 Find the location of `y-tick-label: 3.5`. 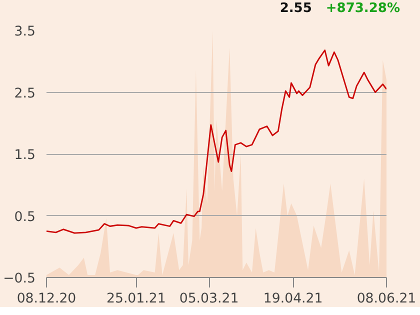

y-tick-label: 3.5 is located at coordinates (25, 32).